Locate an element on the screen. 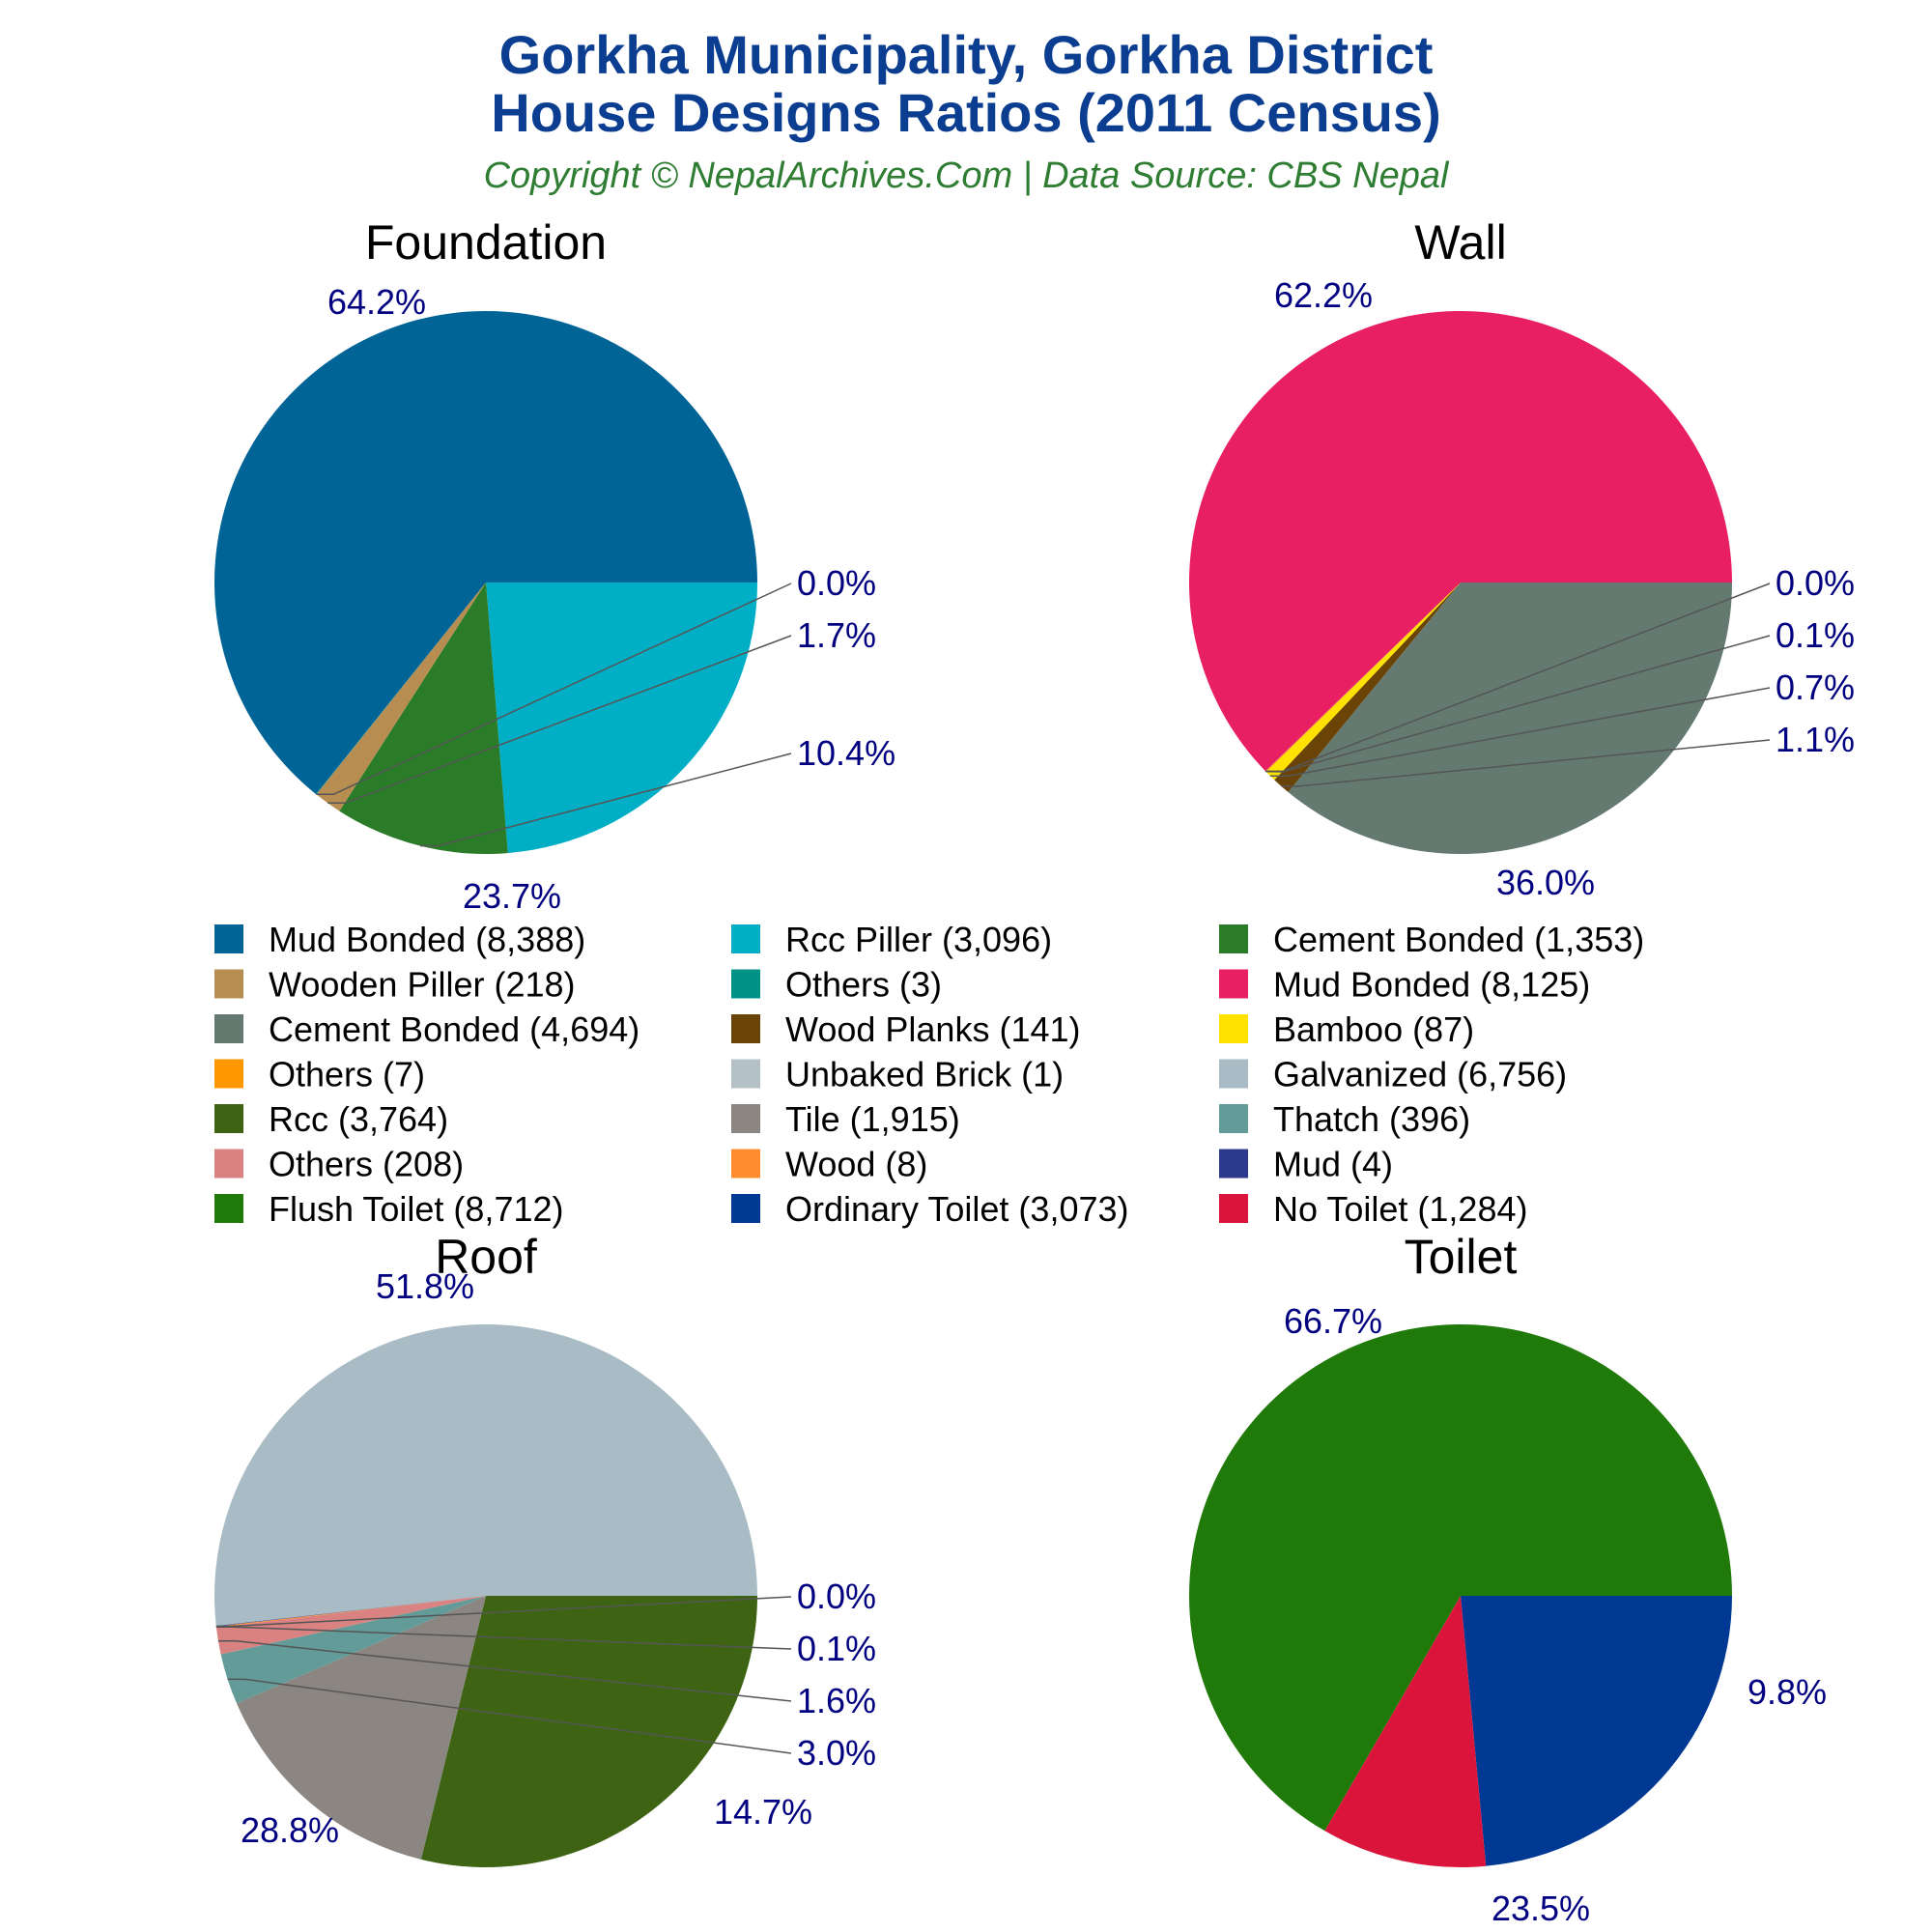 This screenshot has width=1932, height=1932. pie-slice-toilet-ordinary-toilet is located at coordinates (1596, 1731).